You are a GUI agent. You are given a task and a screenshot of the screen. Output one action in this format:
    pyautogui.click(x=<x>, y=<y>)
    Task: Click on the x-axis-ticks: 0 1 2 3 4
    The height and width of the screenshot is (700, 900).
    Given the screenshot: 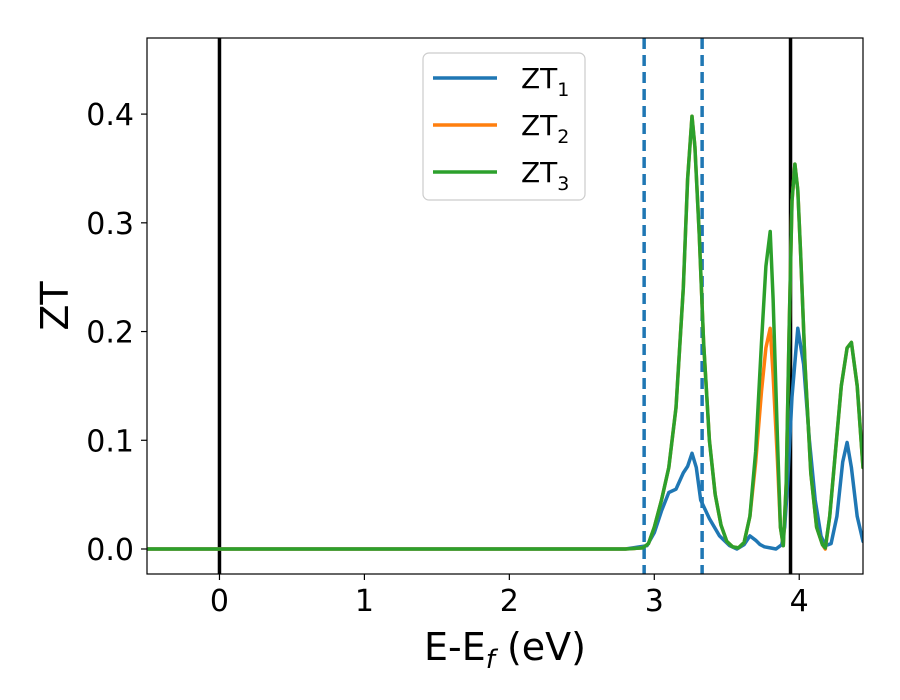 What is the action you would take?
    pyautogui.click(x=509, y=596)
    